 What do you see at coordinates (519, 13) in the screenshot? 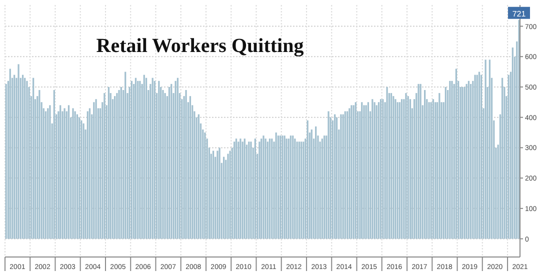
I see `data-label: 721` at bounding box center [519, 13].